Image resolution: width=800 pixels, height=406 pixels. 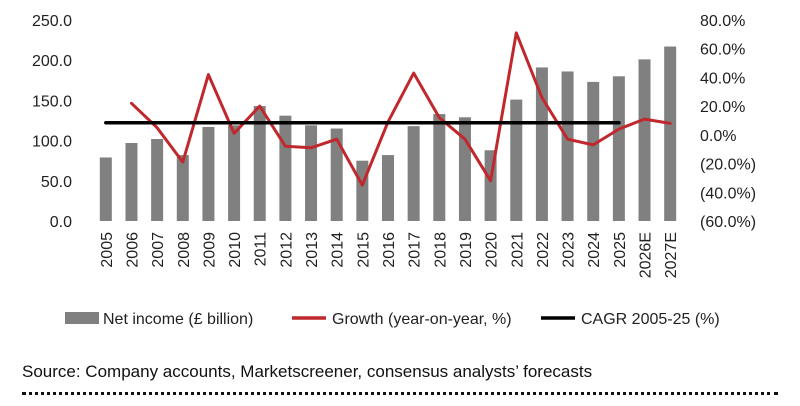 What do you see at coordinates (517, 250) in the screenshot?
I see `x-tick-label: 2021` at bounding box center [517, 250].